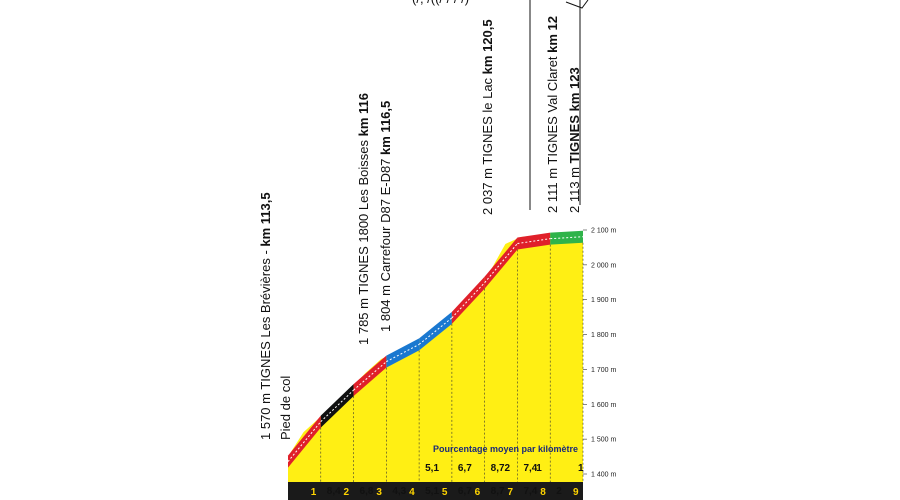 Image resolution: width=900 pixels, height=500 pixels. Describe the element at coordinates (559, 491) in the screenshot. I see `percent-label: 2` at that location.